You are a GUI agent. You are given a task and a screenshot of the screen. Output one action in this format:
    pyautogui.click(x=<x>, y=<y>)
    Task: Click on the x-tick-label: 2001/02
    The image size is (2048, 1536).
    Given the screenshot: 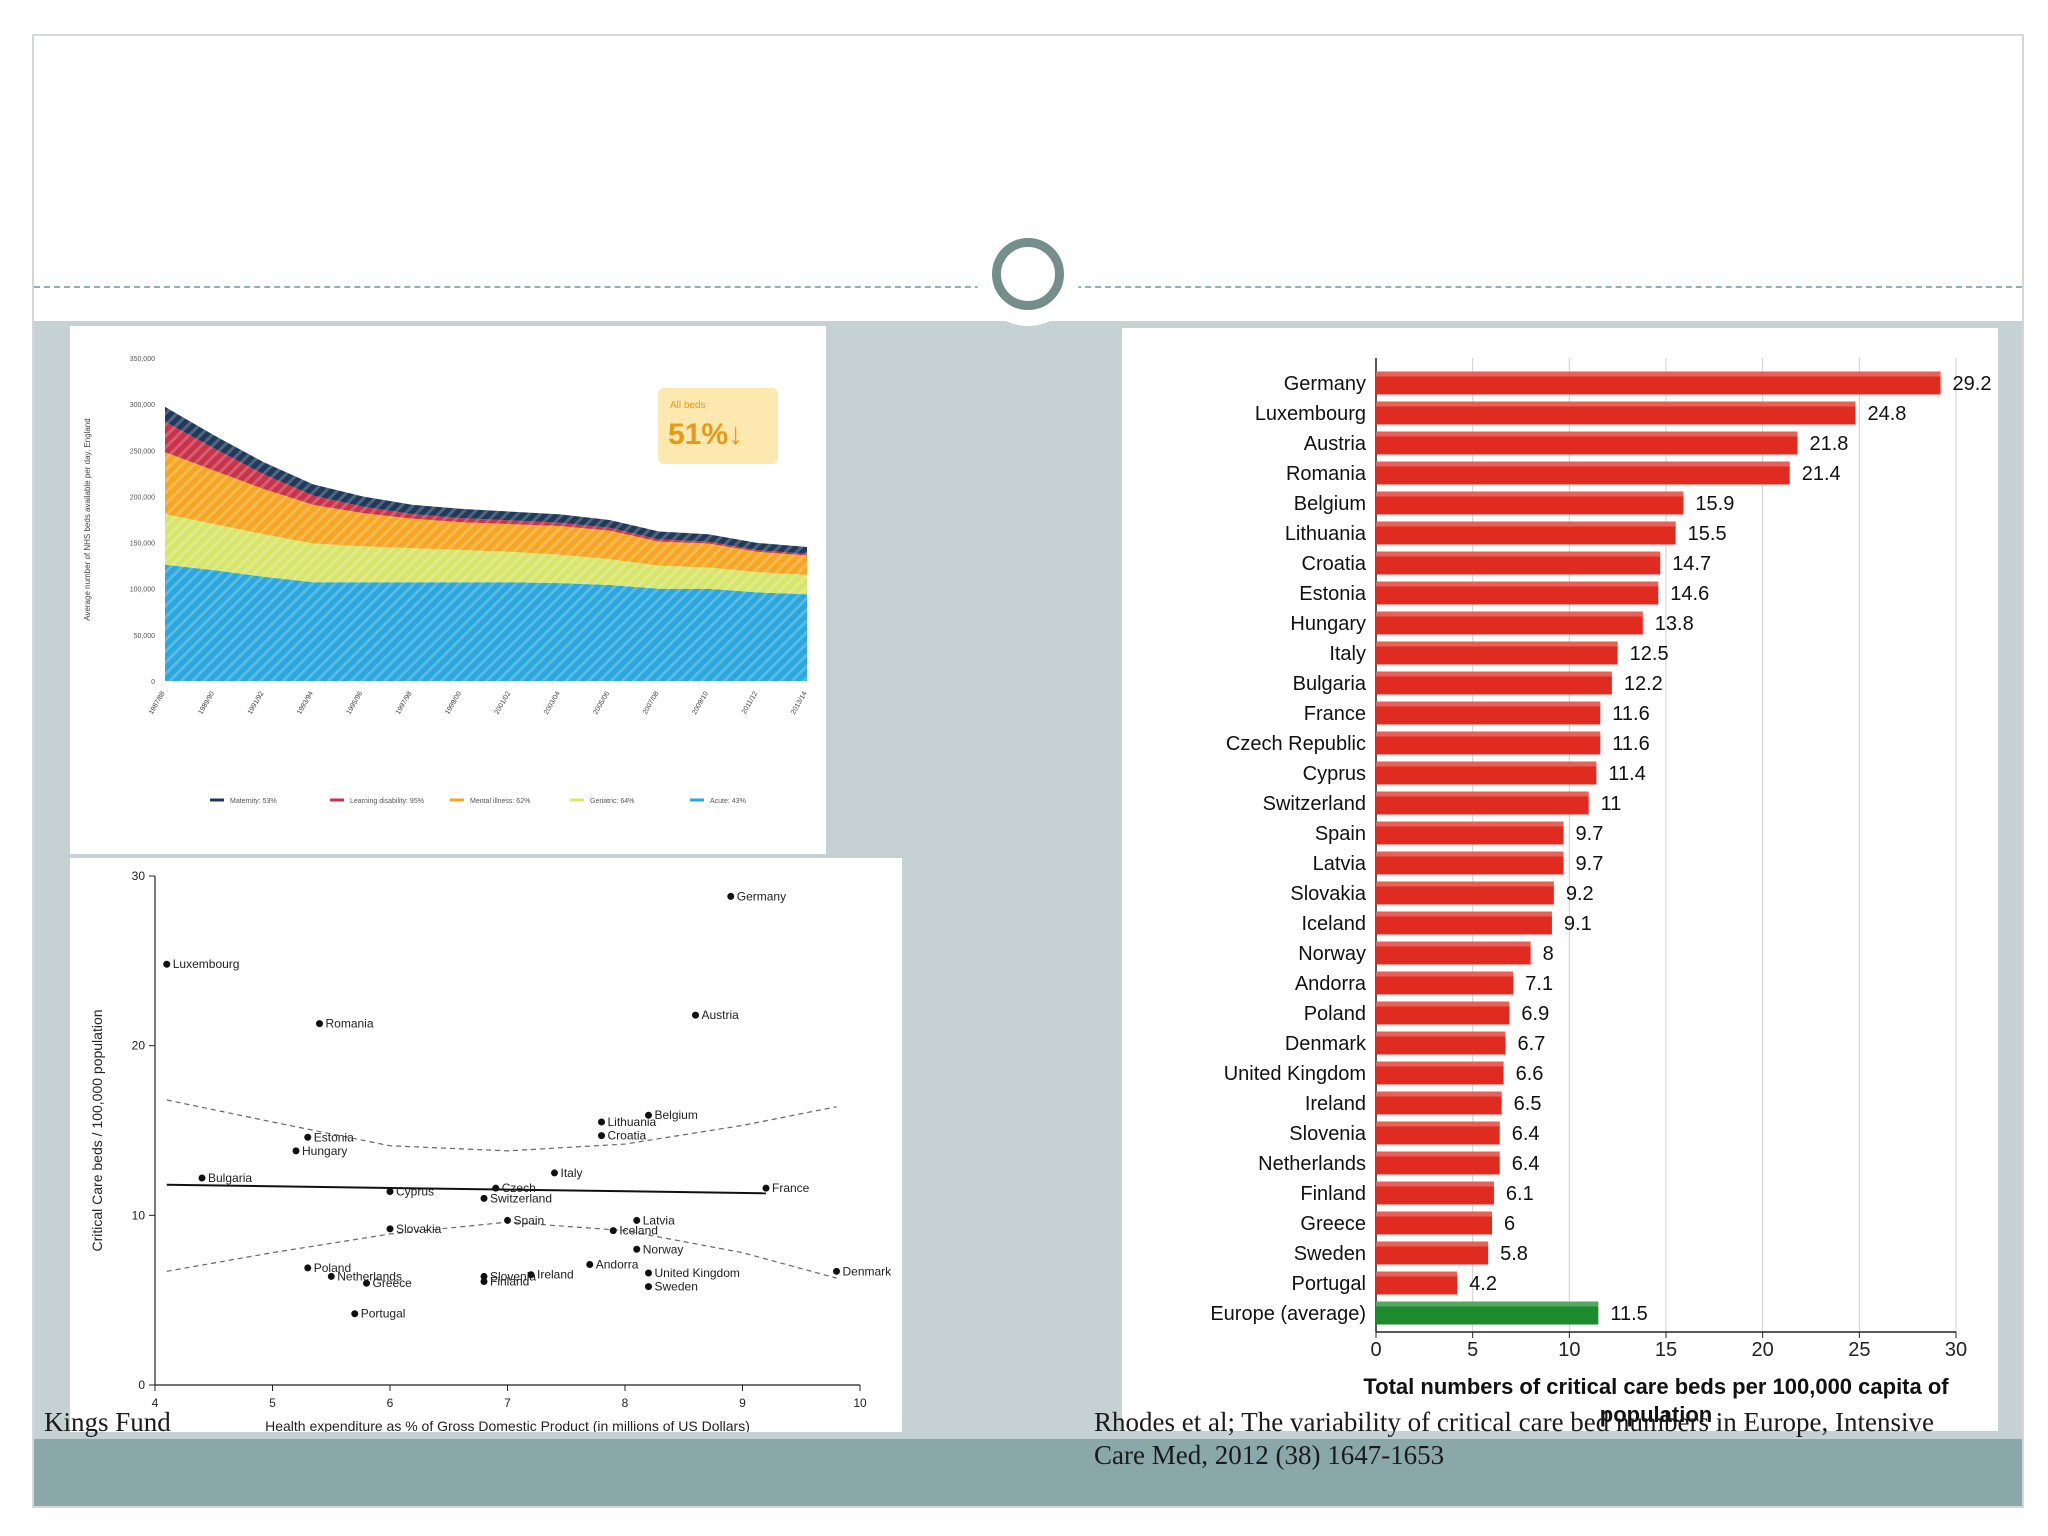 What is the action you would take?
    pyautogui.click(x=503, y=703)
    